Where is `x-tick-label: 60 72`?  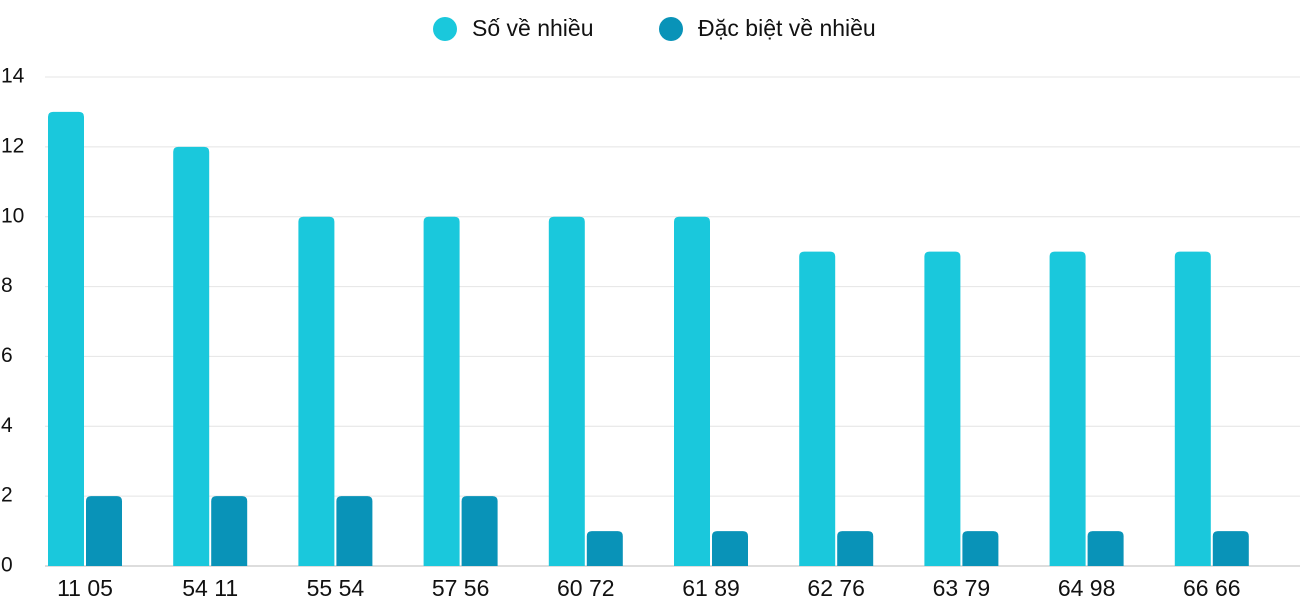 x-tick-label: 60 72 is located at coordinates (586, 587).